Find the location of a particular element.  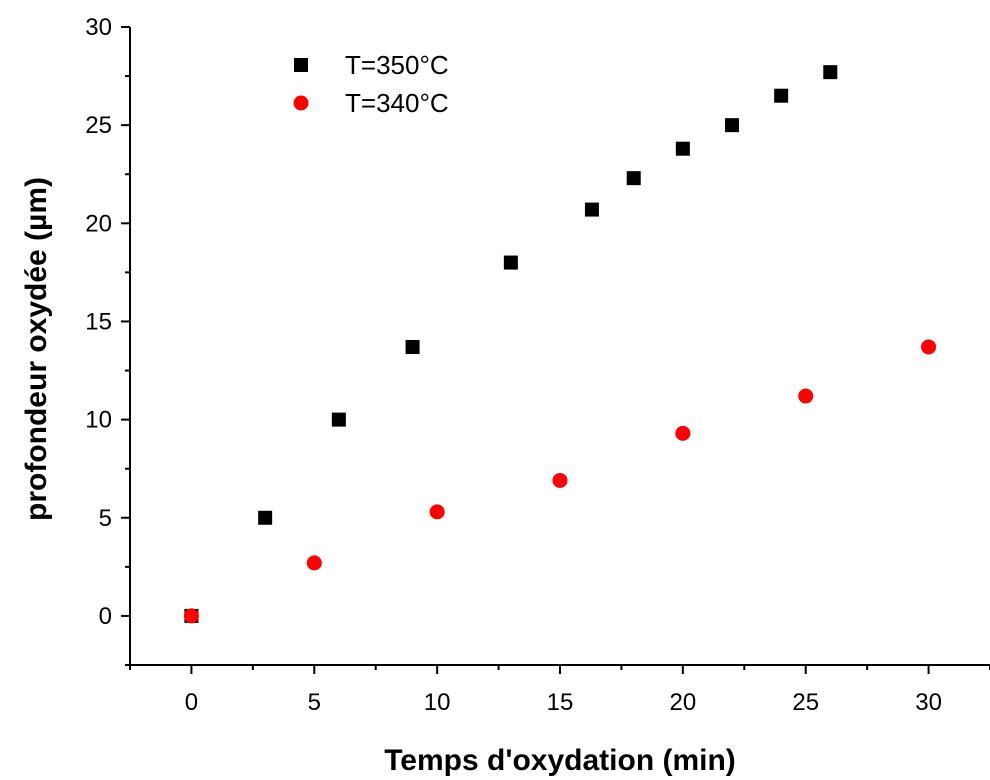

legend-label-series-2: T=340°C is located at coordinates (397, 103).